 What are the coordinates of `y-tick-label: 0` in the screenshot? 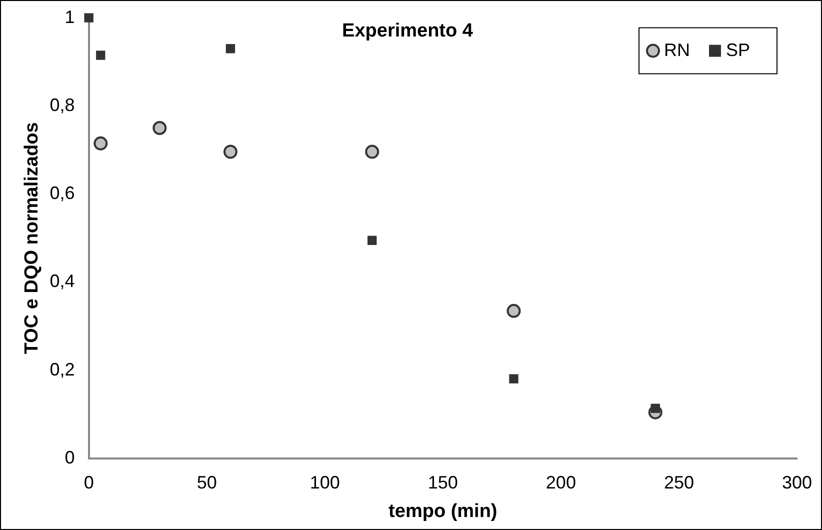 It's located at (69, 458).